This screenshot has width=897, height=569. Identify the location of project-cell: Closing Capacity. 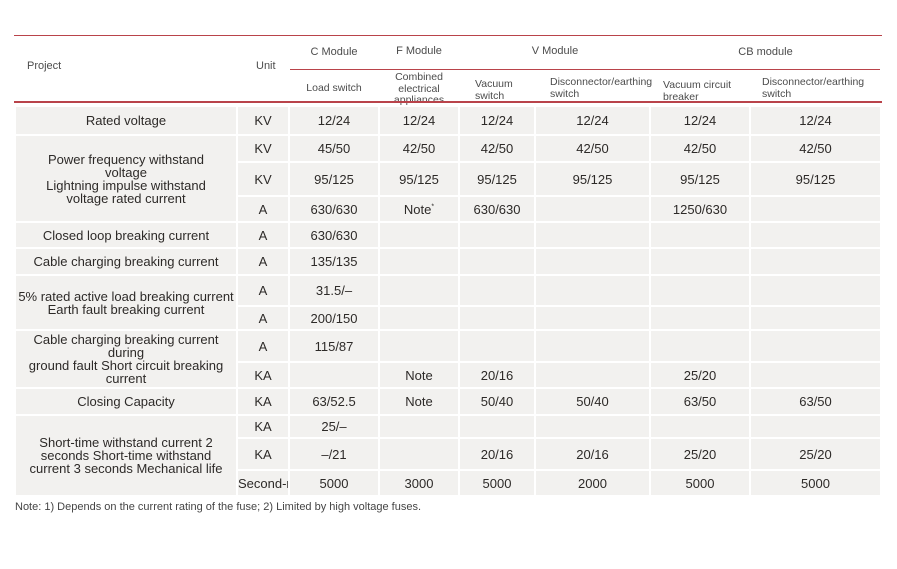
(126, 401).